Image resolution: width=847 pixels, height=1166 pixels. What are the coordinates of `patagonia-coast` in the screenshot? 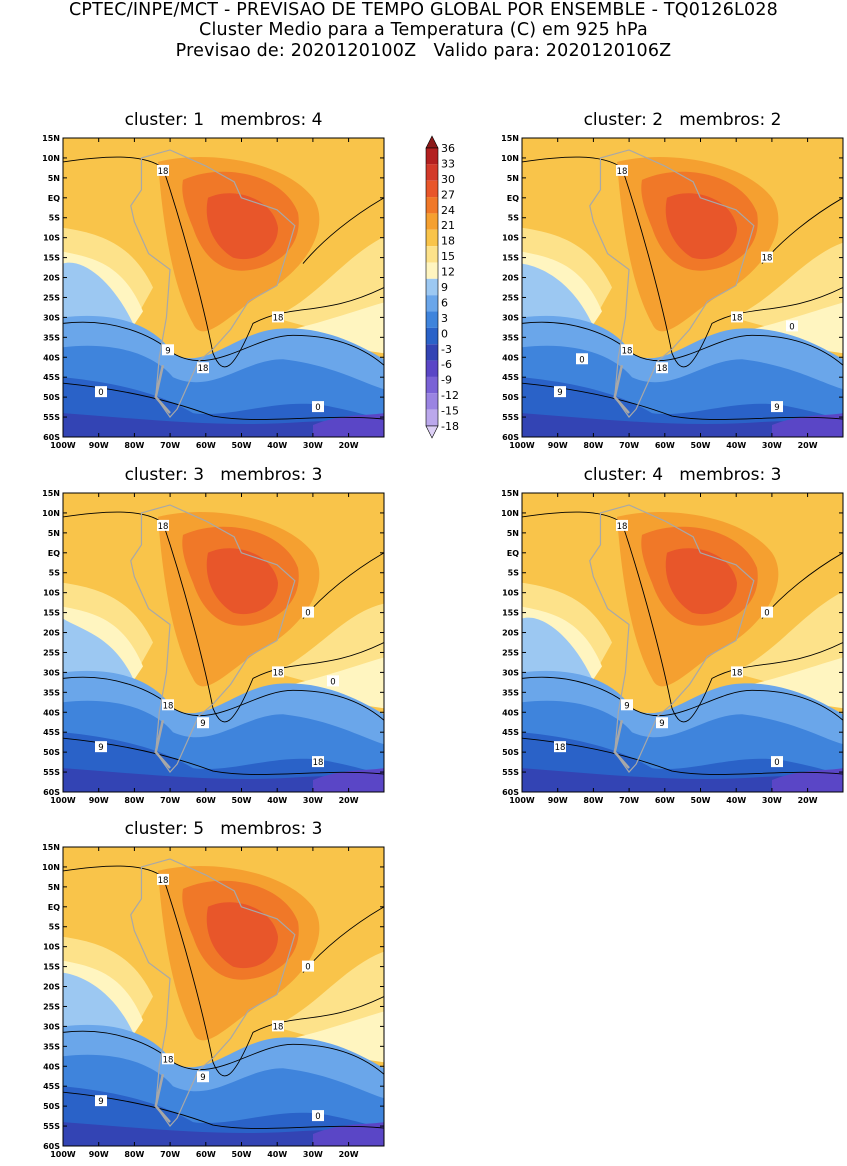 It's located at (162, 744).